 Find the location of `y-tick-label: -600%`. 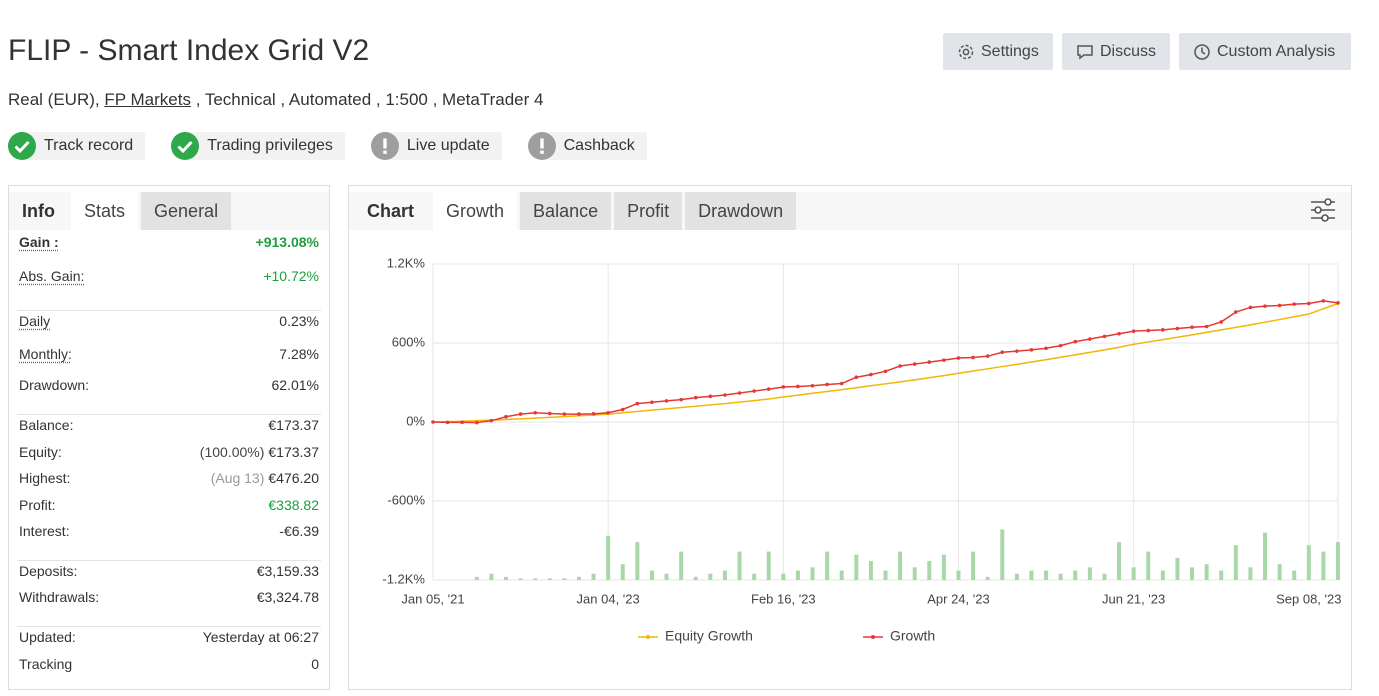

y-tick-label: -600% is located at coordinates (406, 499).